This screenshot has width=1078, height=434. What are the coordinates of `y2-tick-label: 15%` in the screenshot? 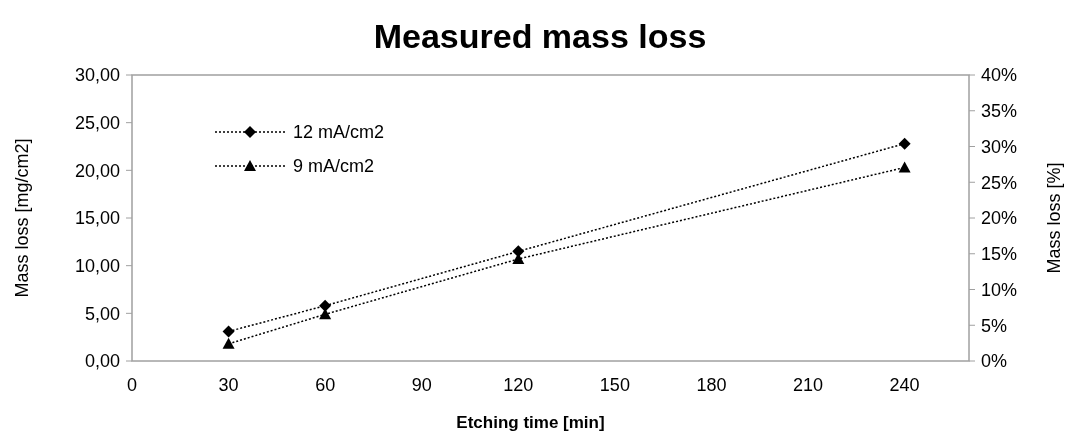 It's located at (999, 254).